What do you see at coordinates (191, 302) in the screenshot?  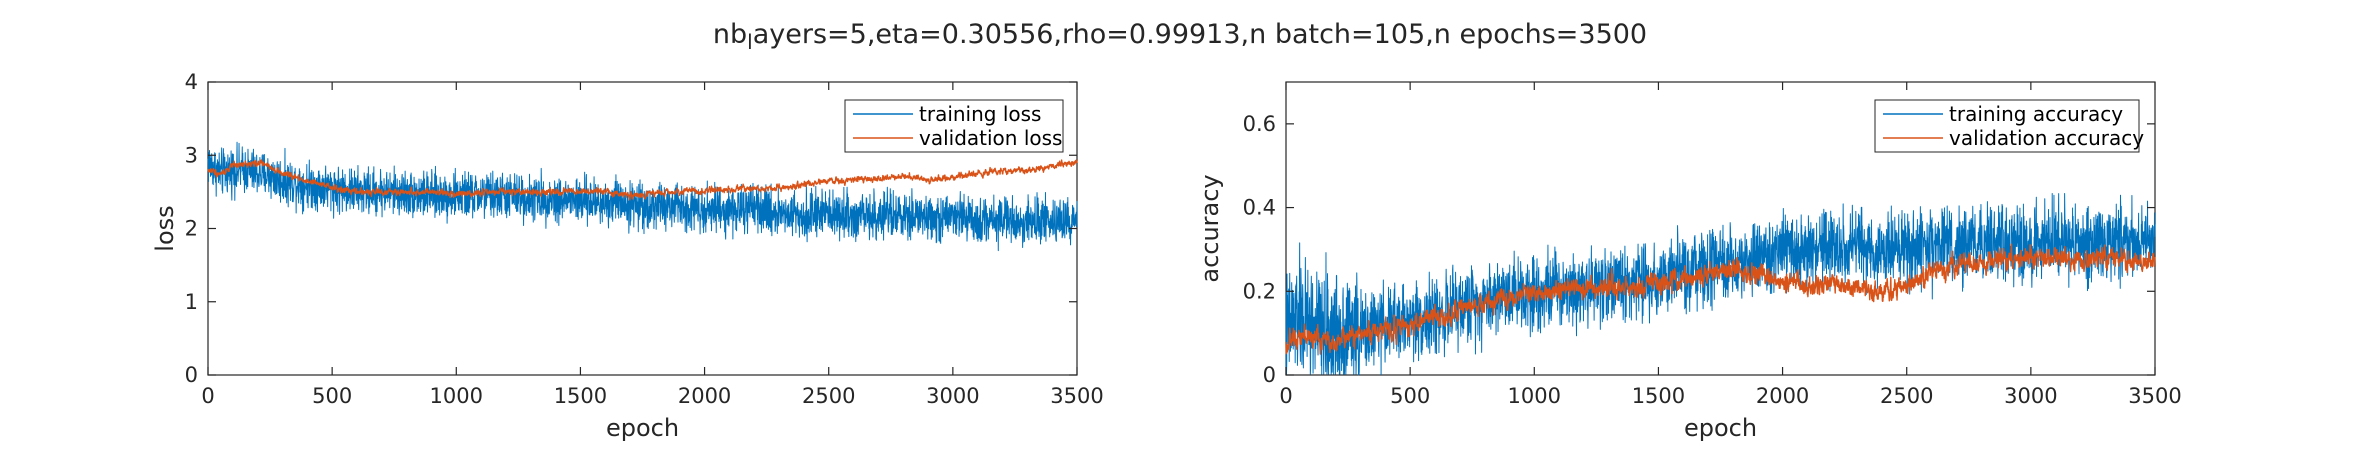 I see `y-tick-label: 1` at bounding box center [191, 302].